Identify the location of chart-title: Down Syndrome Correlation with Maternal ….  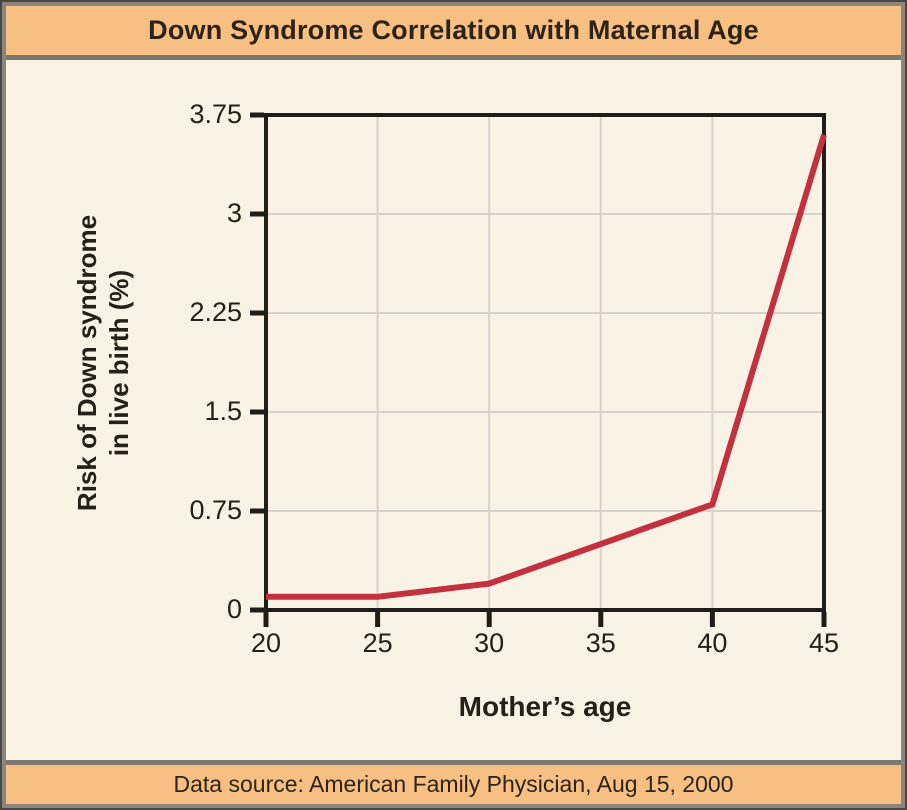
(453, 30).